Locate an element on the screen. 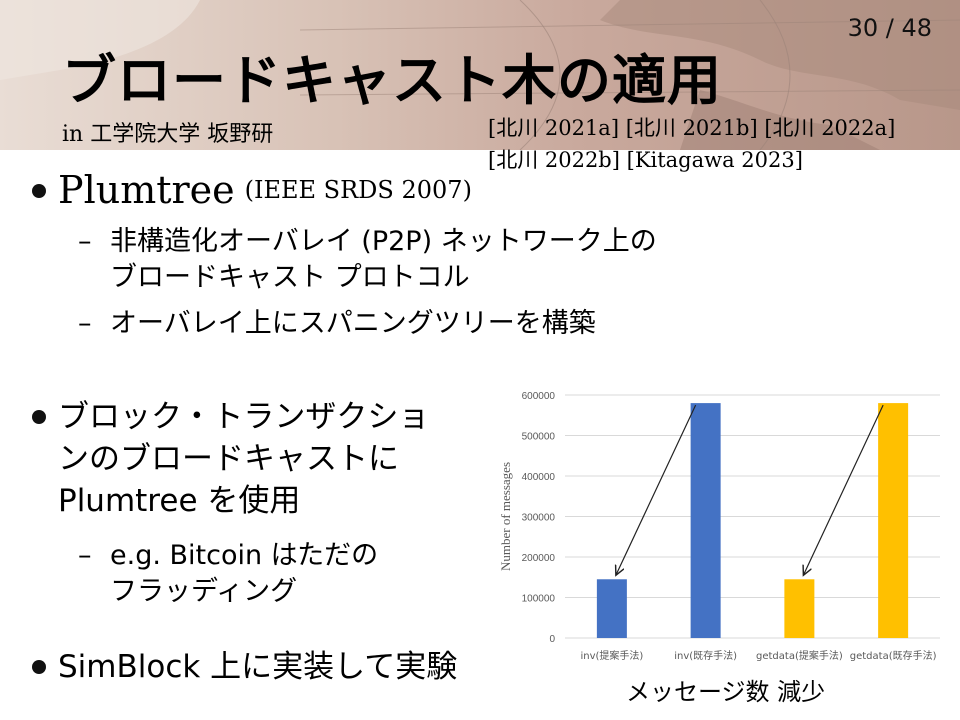 The width and height of the screenshot is (960, 720). bullet-simblock: SimBlock 上に実装して実験 is located at coordinates (244, 667).